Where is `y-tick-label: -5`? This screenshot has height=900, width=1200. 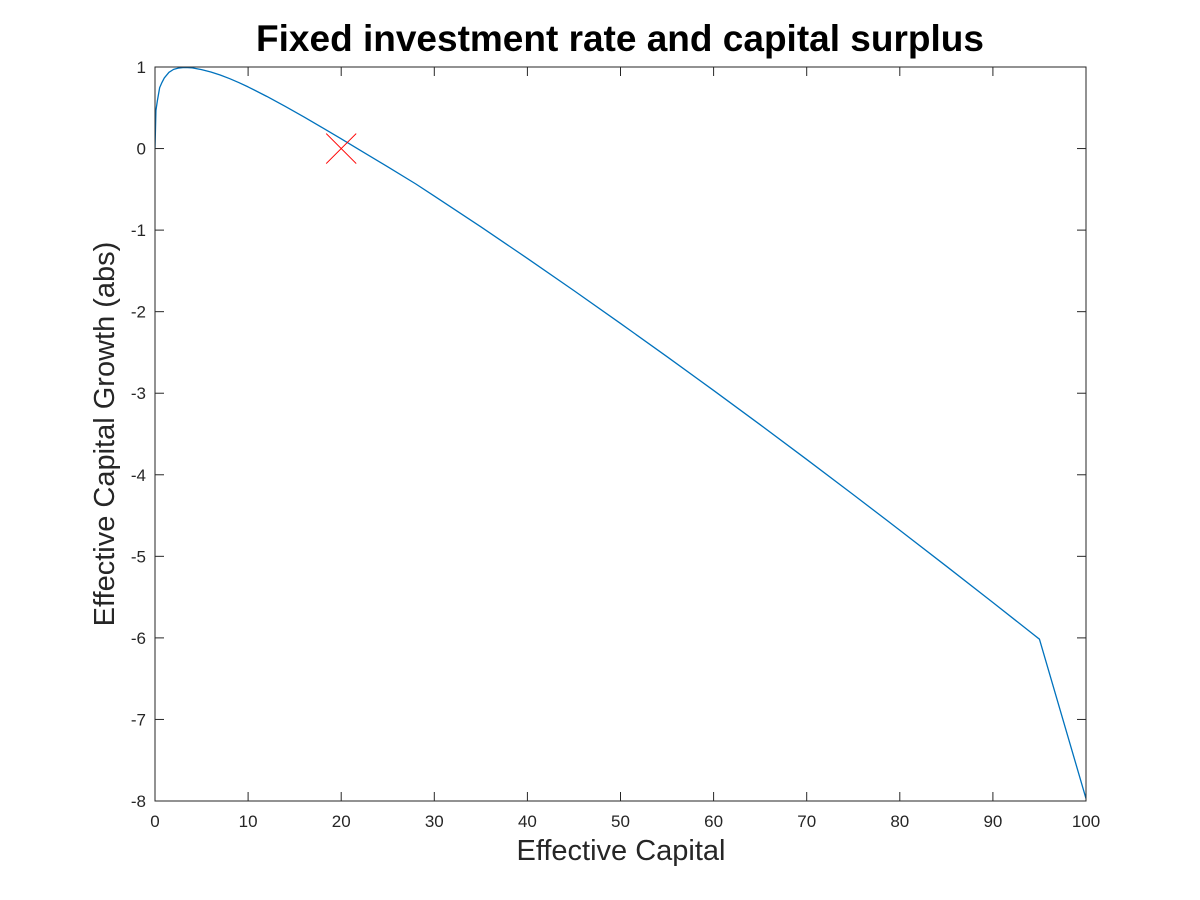 y-tick-label: -5 is located at coordinates (138, 556).